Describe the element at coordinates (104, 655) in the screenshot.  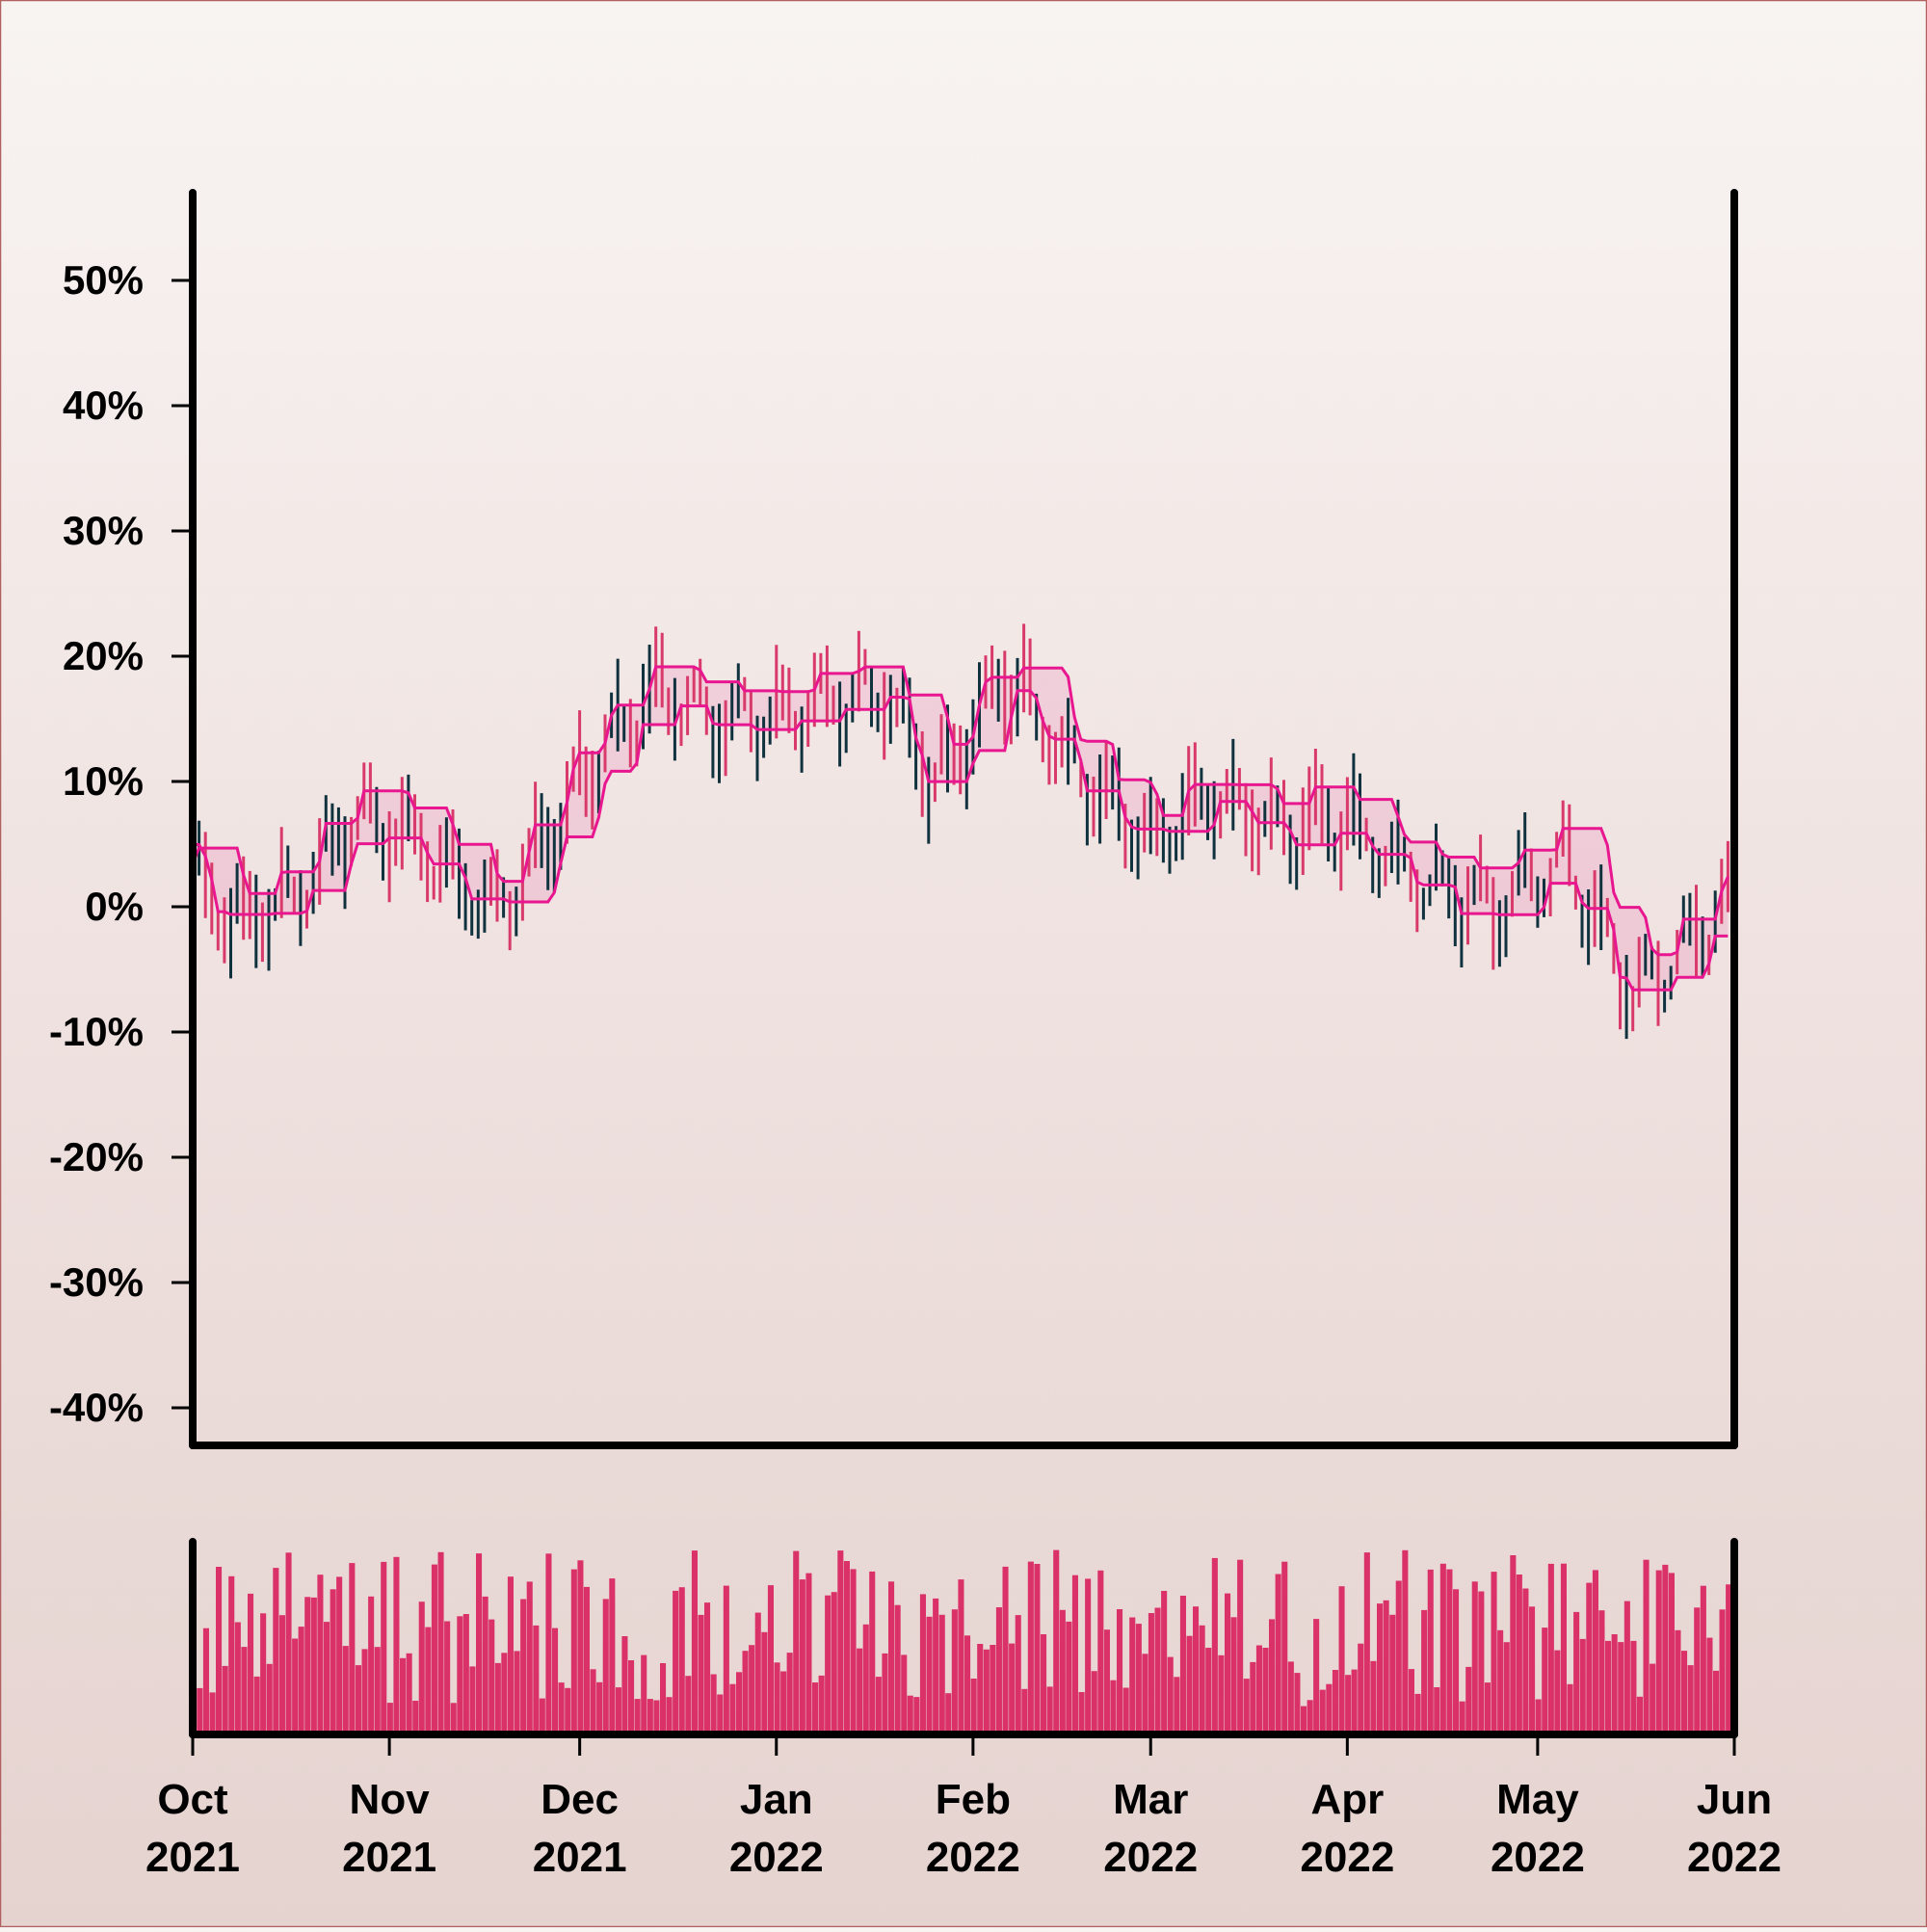
I see `y-tick-label: 20%` at that location.